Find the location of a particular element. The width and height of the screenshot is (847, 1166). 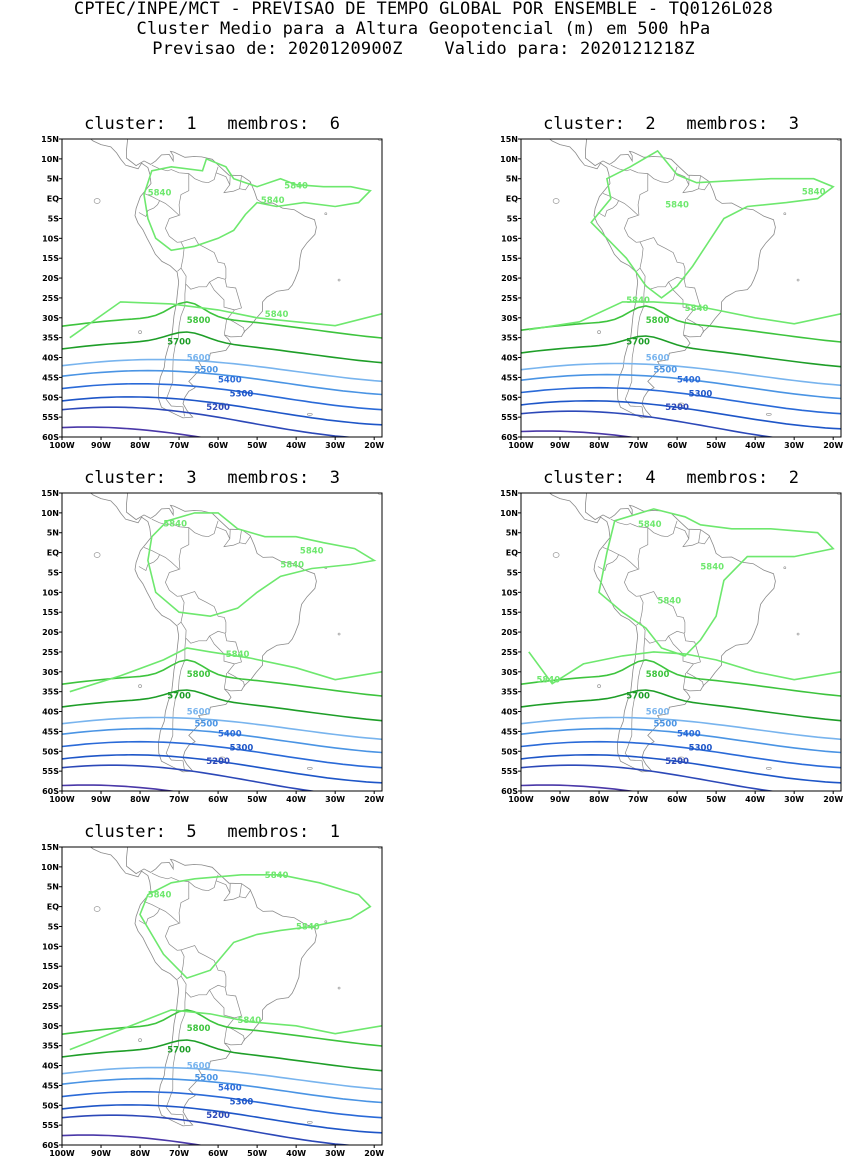

cluster-title: cluster: 2 membros: 3 is located at coordinates (669, 124).